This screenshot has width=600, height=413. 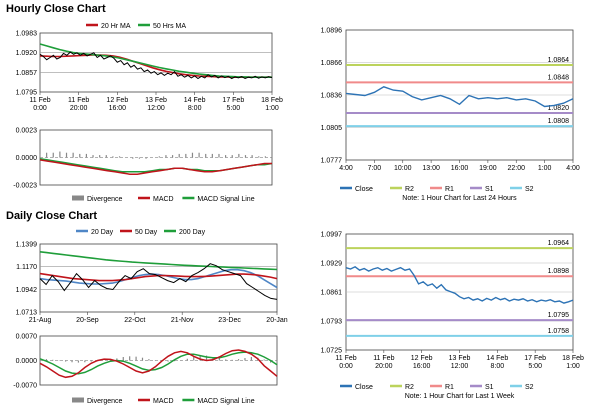 I want to click on x-tick-label: 7:00, so click(x=375, y=168).